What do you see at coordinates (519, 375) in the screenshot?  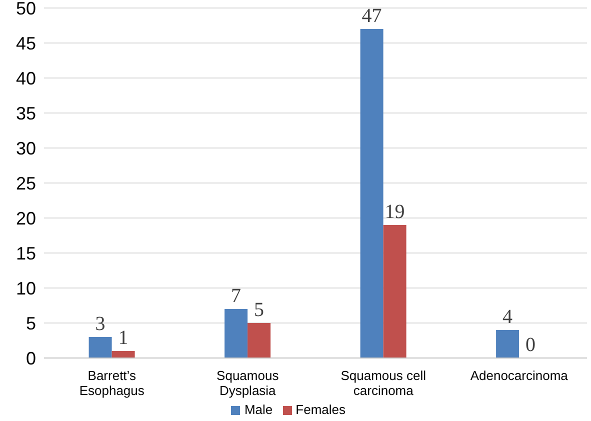 I see `x-tick-label: Adenocarcinoma` at bounding box center [519, 375].